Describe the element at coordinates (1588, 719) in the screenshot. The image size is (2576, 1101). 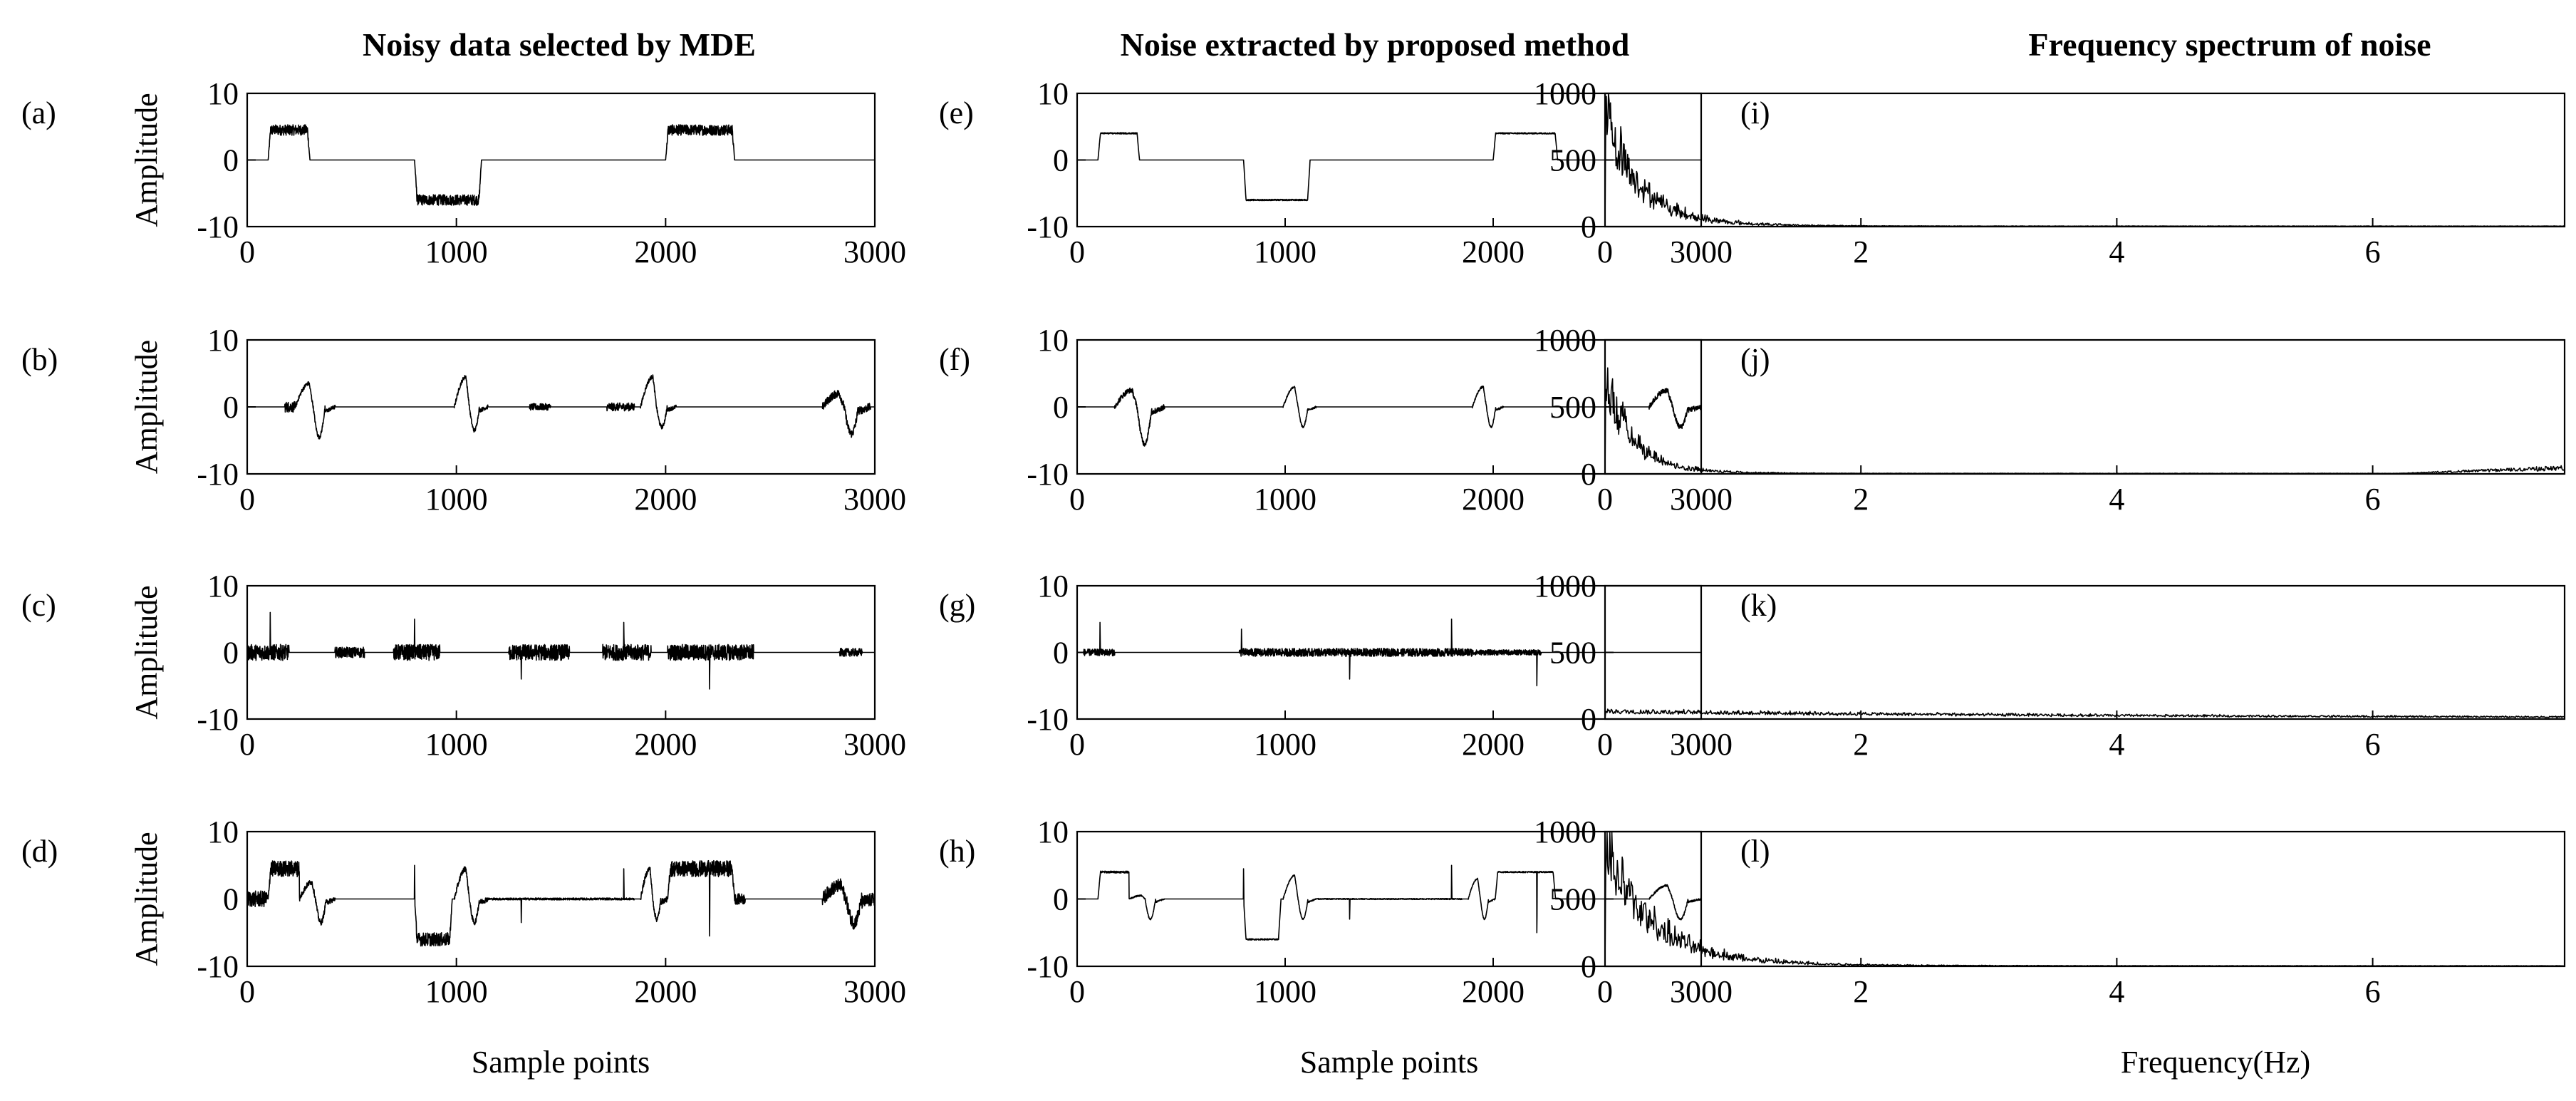
I see `y-tick-label-k-2: 0` at that location.